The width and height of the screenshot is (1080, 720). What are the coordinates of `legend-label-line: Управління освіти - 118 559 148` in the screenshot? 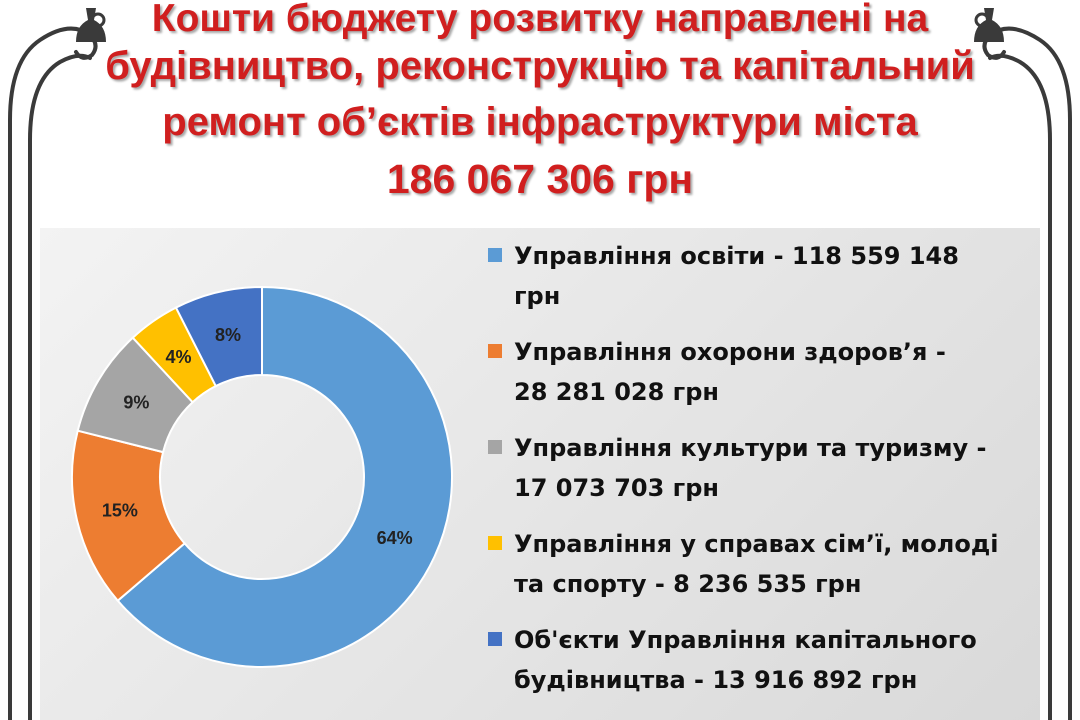 It's located at (736, 256).